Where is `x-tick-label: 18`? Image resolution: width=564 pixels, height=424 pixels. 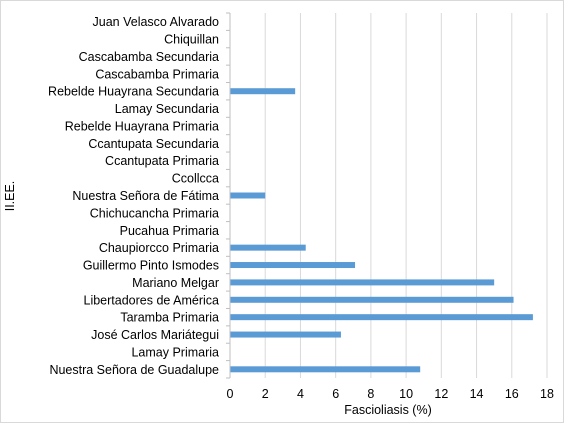 x-tick-label: 18 is located at coordinates (547, 394).